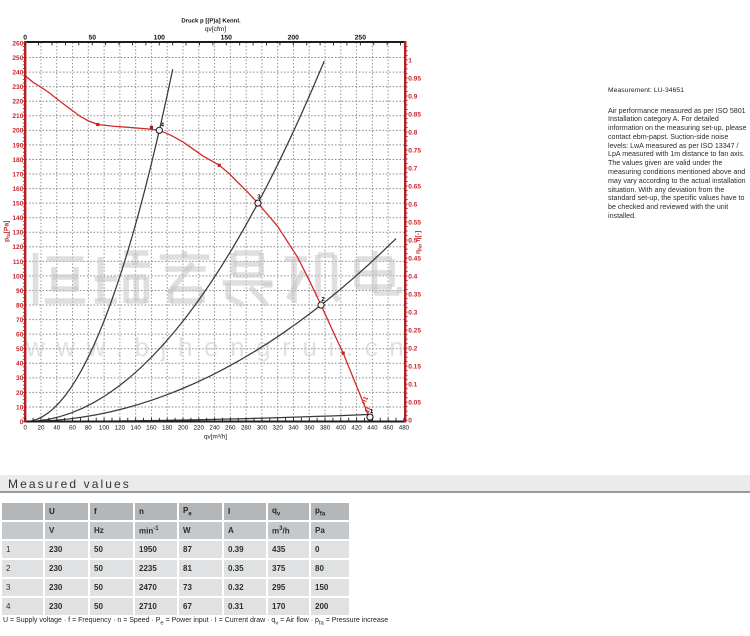  What do you see at coordinates (17, 116) in the screenshot?
I see `svg-text: 210` at bounding box center [17, 116].